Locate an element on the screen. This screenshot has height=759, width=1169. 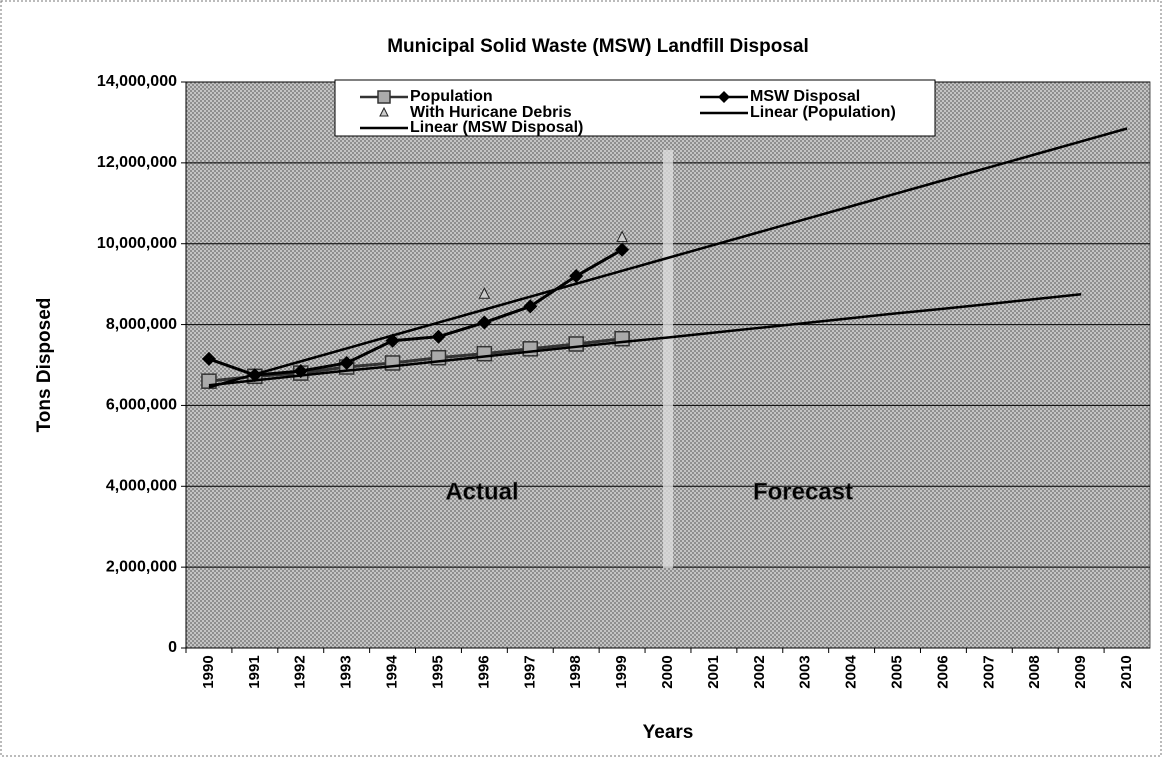
x-tick-label: 2008 is located at coordinates (1034, 671).